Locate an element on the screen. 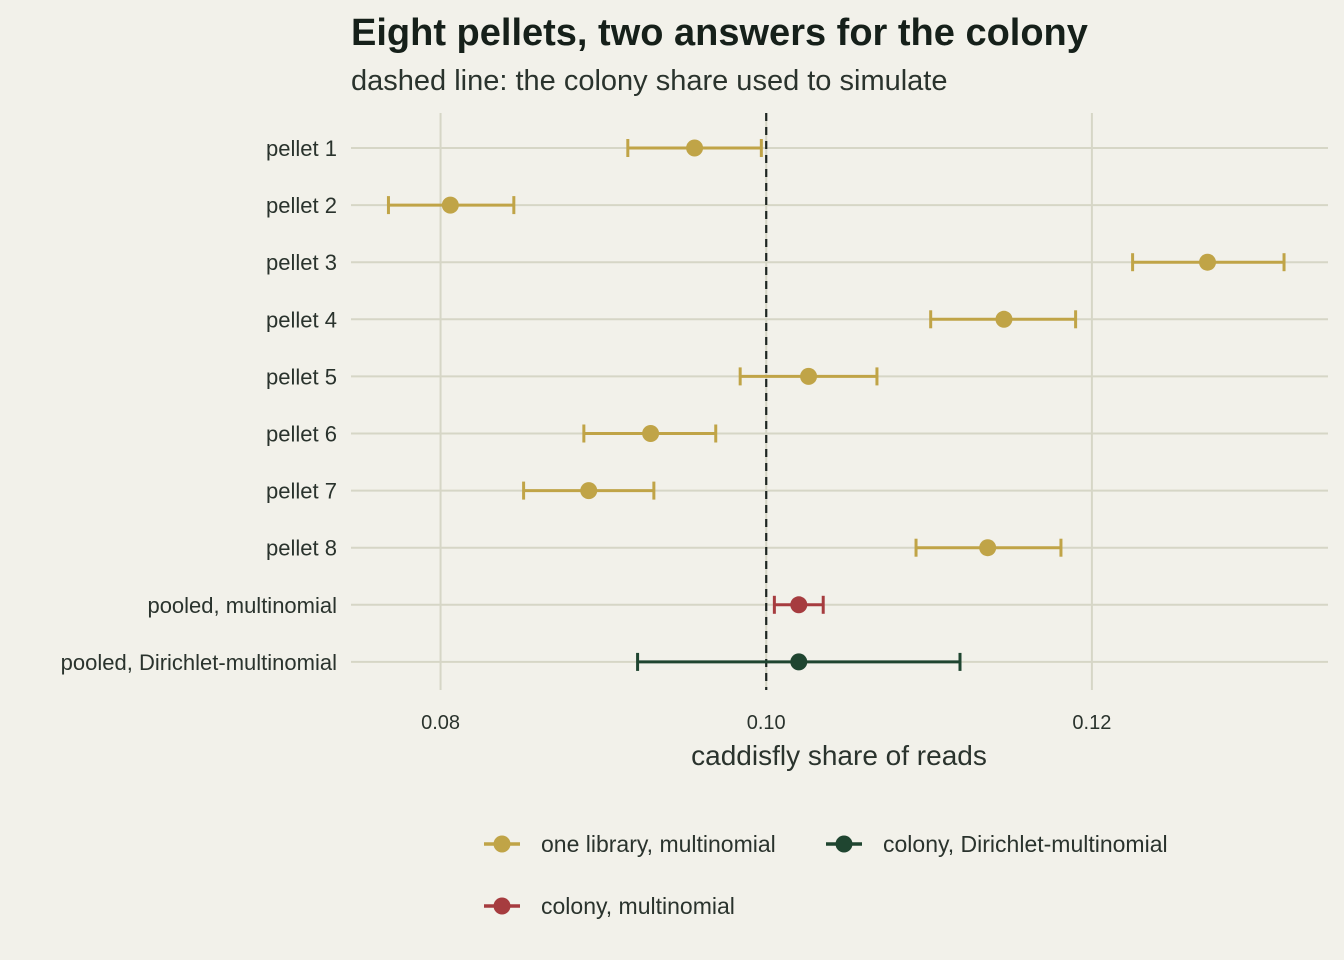 The width and height of the screenshot is (1344, 960). y-tick-label: pellet 7 is located at coordinates (301, 491).